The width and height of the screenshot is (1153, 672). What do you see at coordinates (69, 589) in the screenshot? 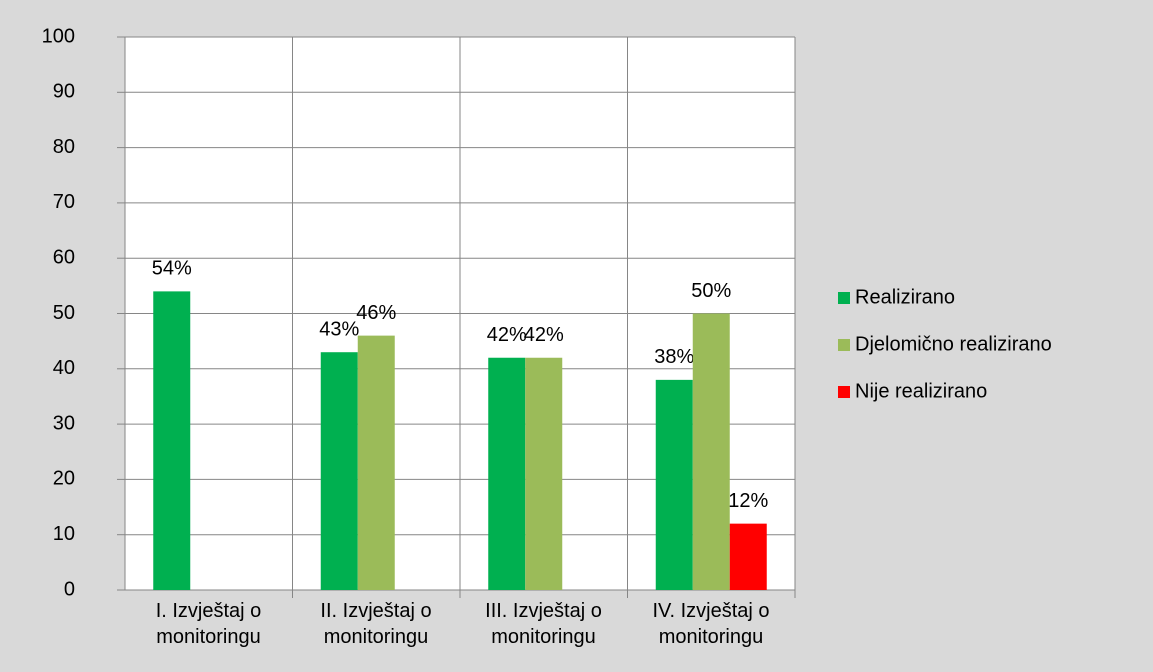
I see `y-tick-label: 0` at bounding box center [69, 589].